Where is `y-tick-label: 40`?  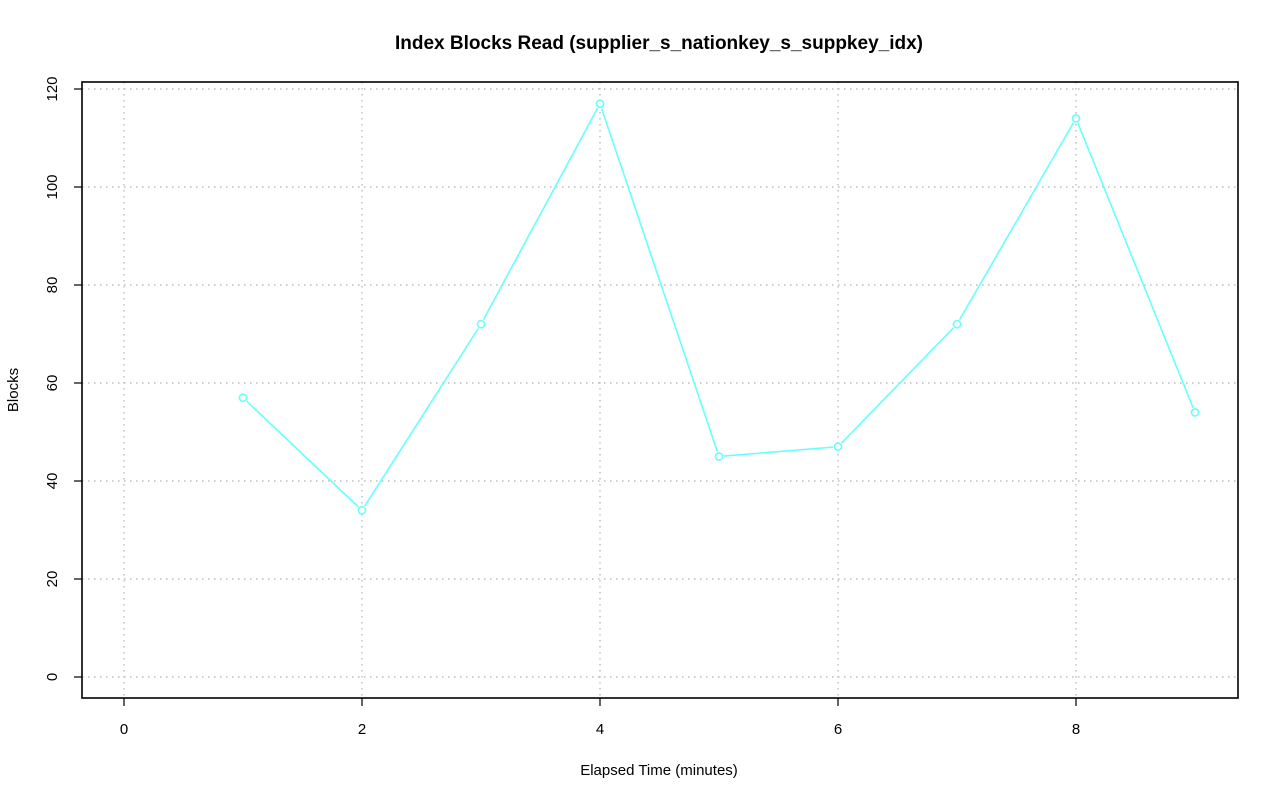
y-tick-label: 40 is located at coordinates (52, 481).